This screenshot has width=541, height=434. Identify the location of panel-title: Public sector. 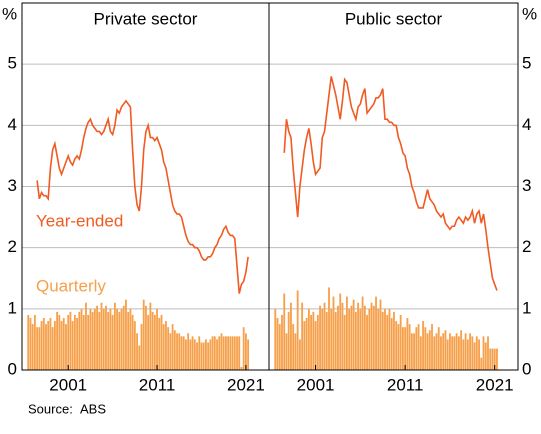
(394, 18).